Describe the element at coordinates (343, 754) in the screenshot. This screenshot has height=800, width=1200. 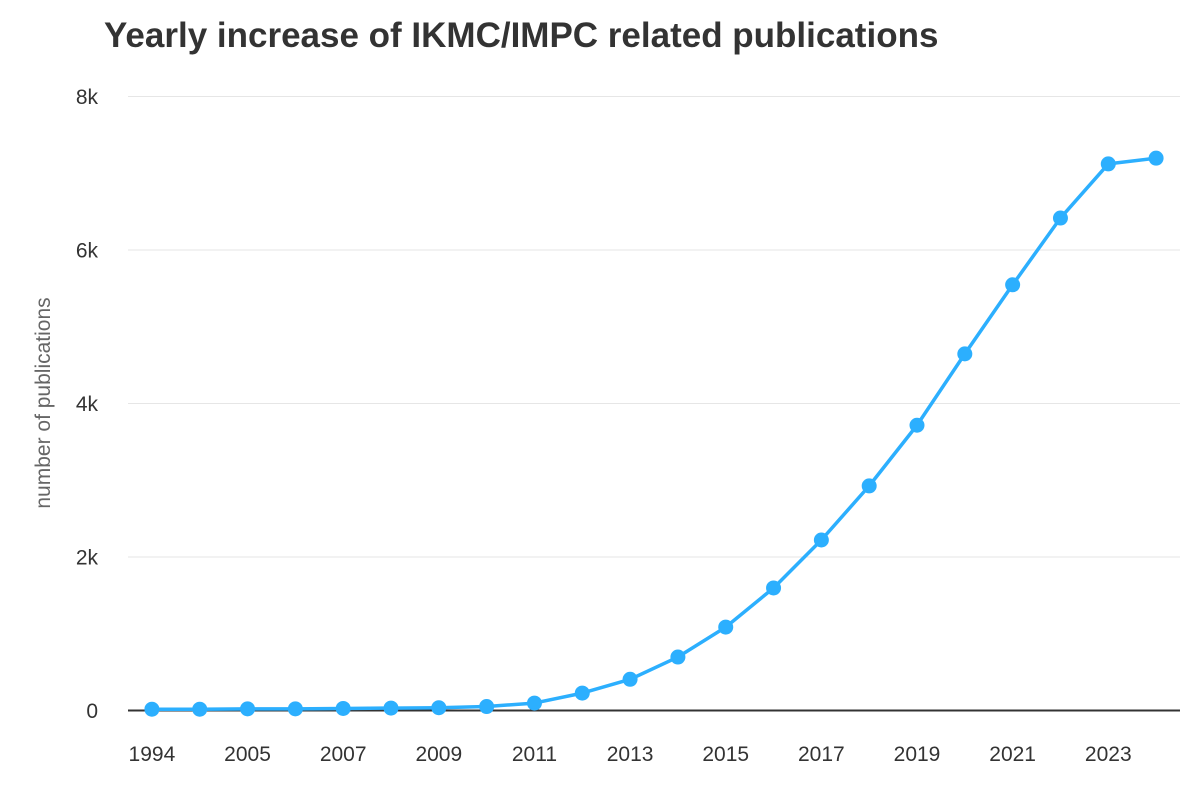
I see `x-tick-label: 2007` at that location.